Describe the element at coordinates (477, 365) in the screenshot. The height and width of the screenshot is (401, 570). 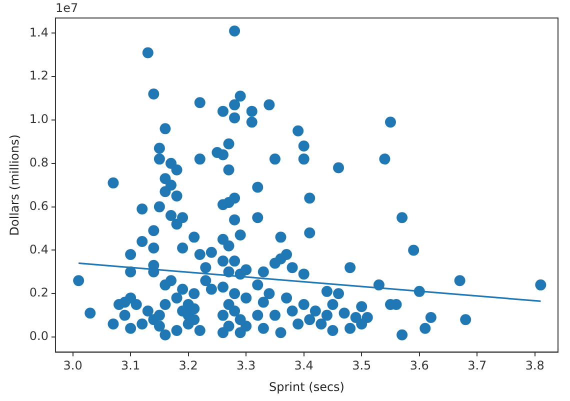
I see `x-tick-label: 3.7` at that location.